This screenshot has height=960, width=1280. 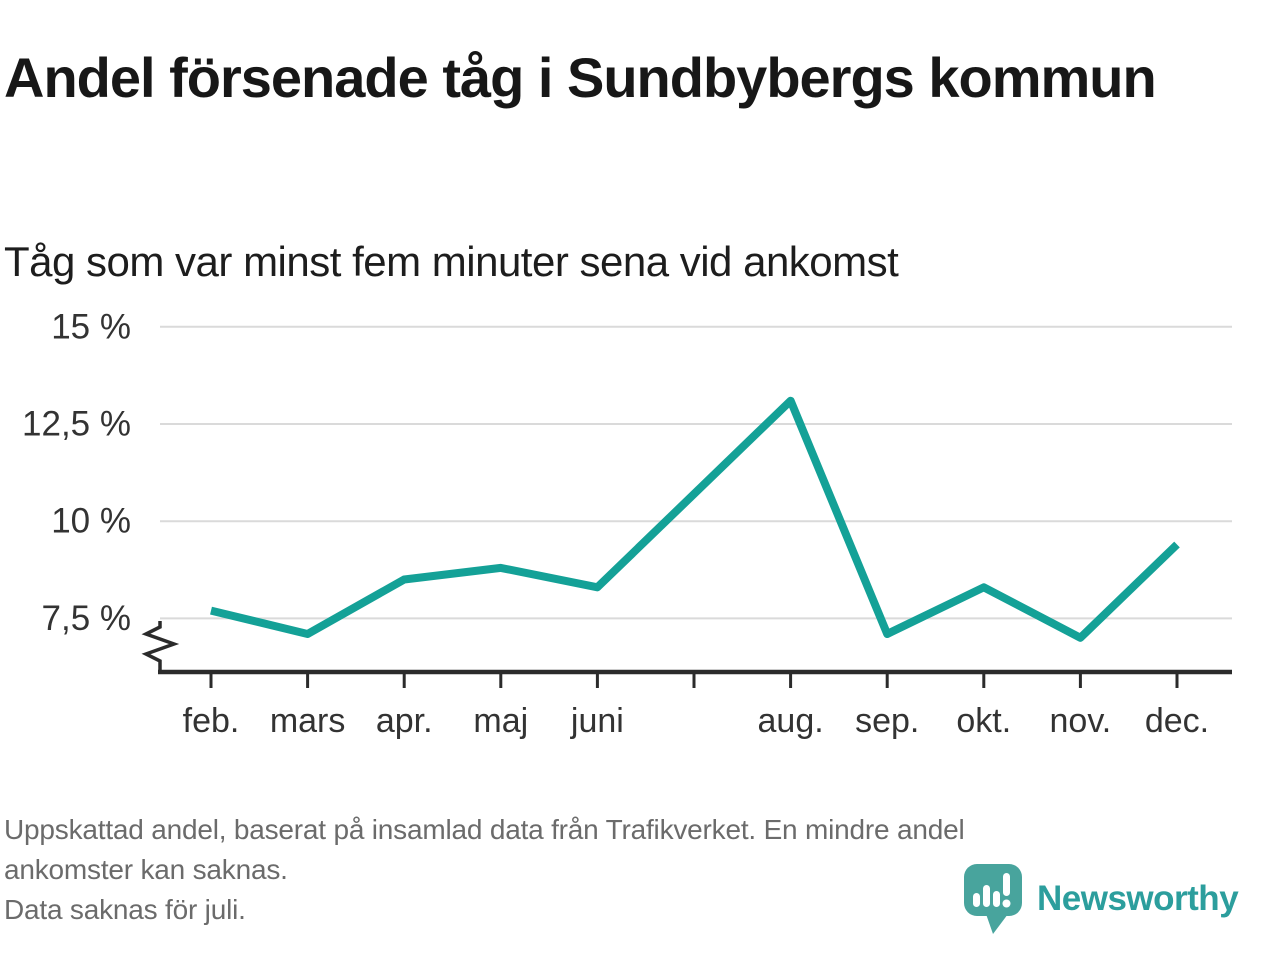 I want to click on x-axis-label: dec., so click(x=1177, y=721).